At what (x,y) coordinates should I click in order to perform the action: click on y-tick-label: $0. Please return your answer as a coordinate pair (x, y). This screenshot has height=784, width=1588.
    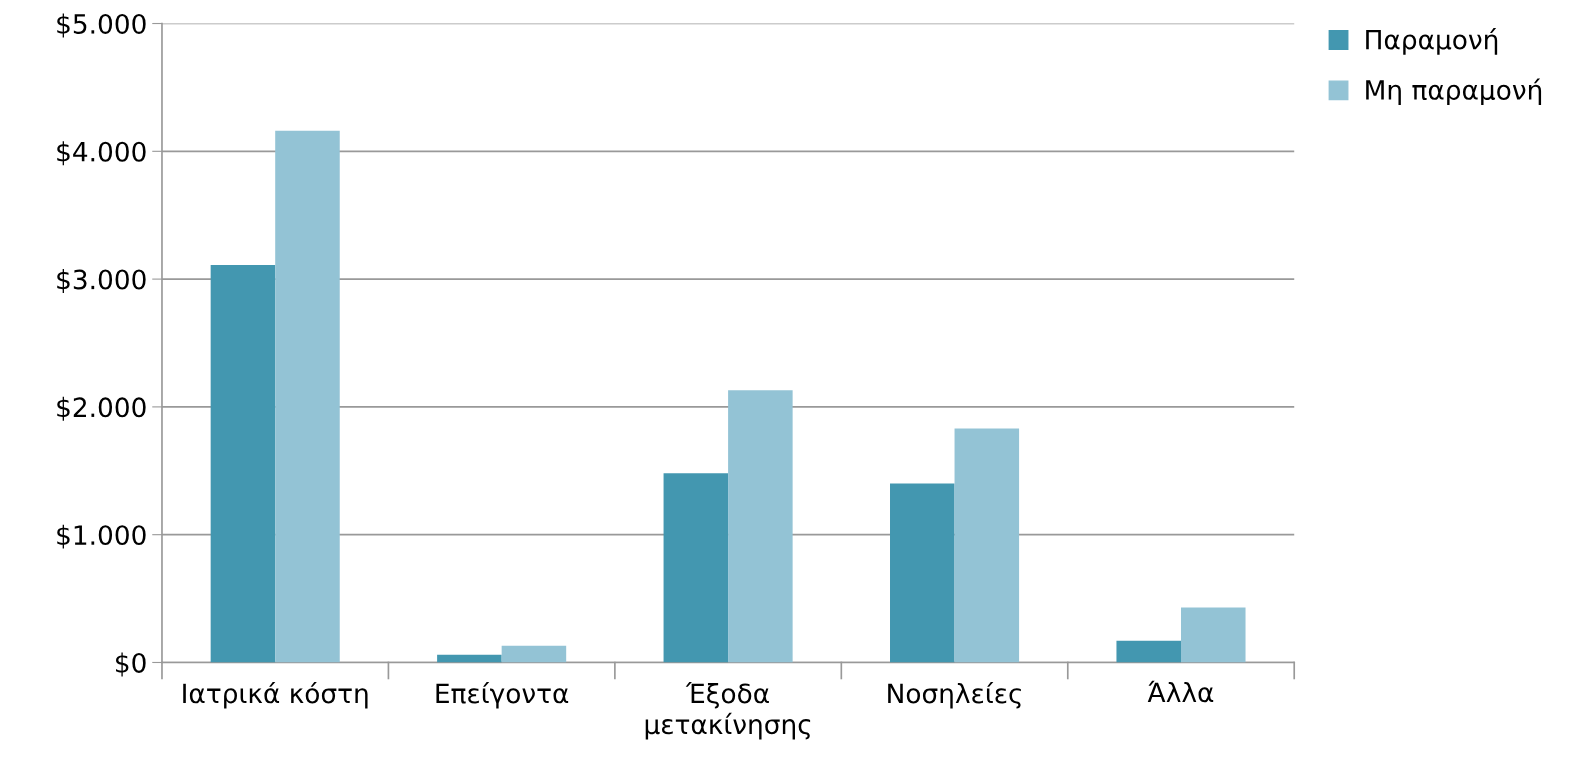
    Looking at the image, I should click on (131, 664).